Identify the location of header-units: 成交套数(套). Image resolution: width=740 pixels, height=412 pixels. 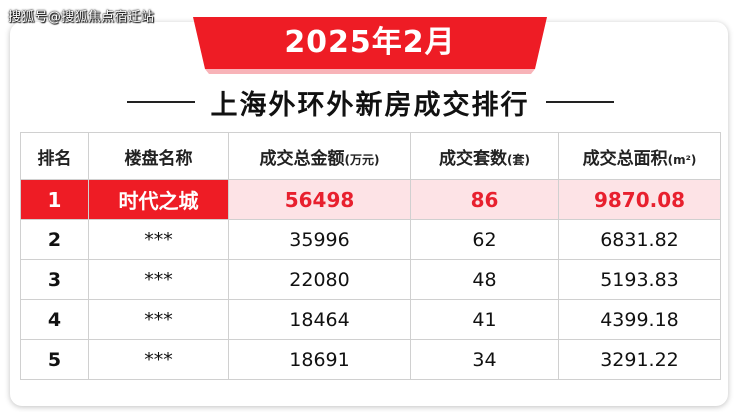
(484, 156).